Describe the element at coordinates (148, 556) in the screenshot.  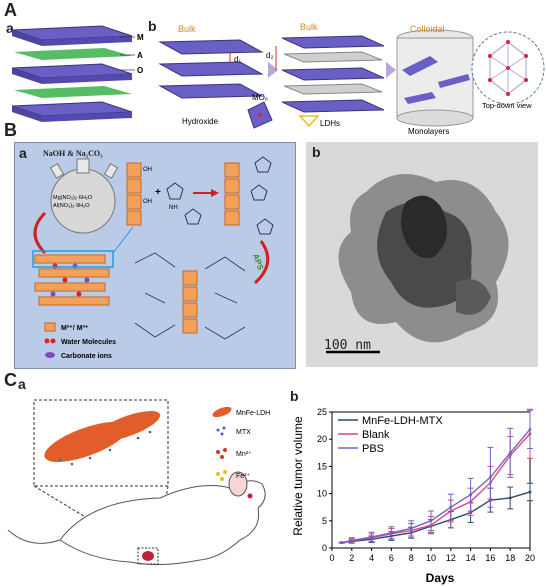
I see `tumor` at that location.